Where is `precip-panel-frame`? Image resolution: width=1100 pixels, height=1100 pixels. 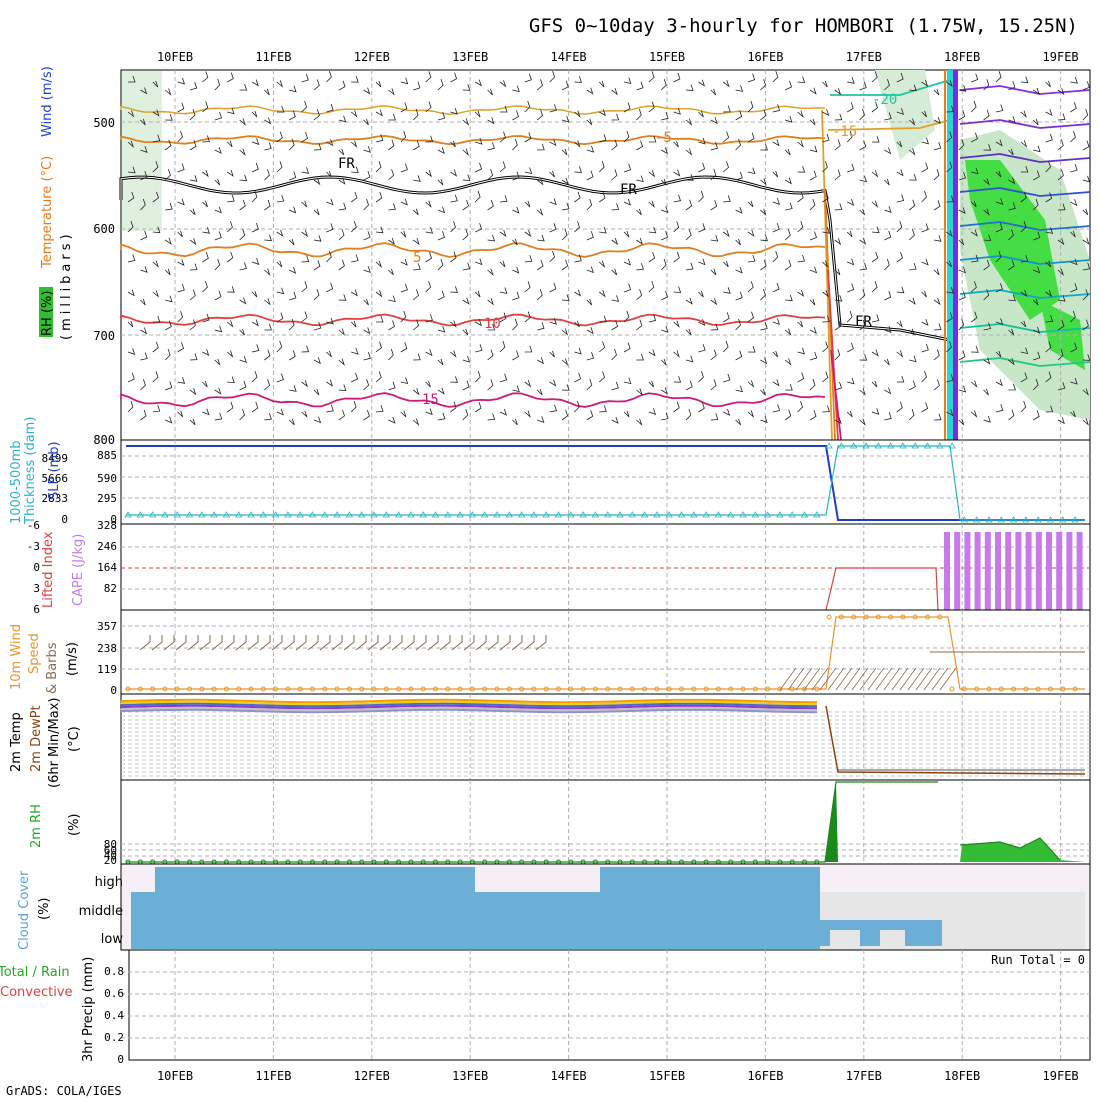 precip-panel-frame is located at coordinates (609, 1005).